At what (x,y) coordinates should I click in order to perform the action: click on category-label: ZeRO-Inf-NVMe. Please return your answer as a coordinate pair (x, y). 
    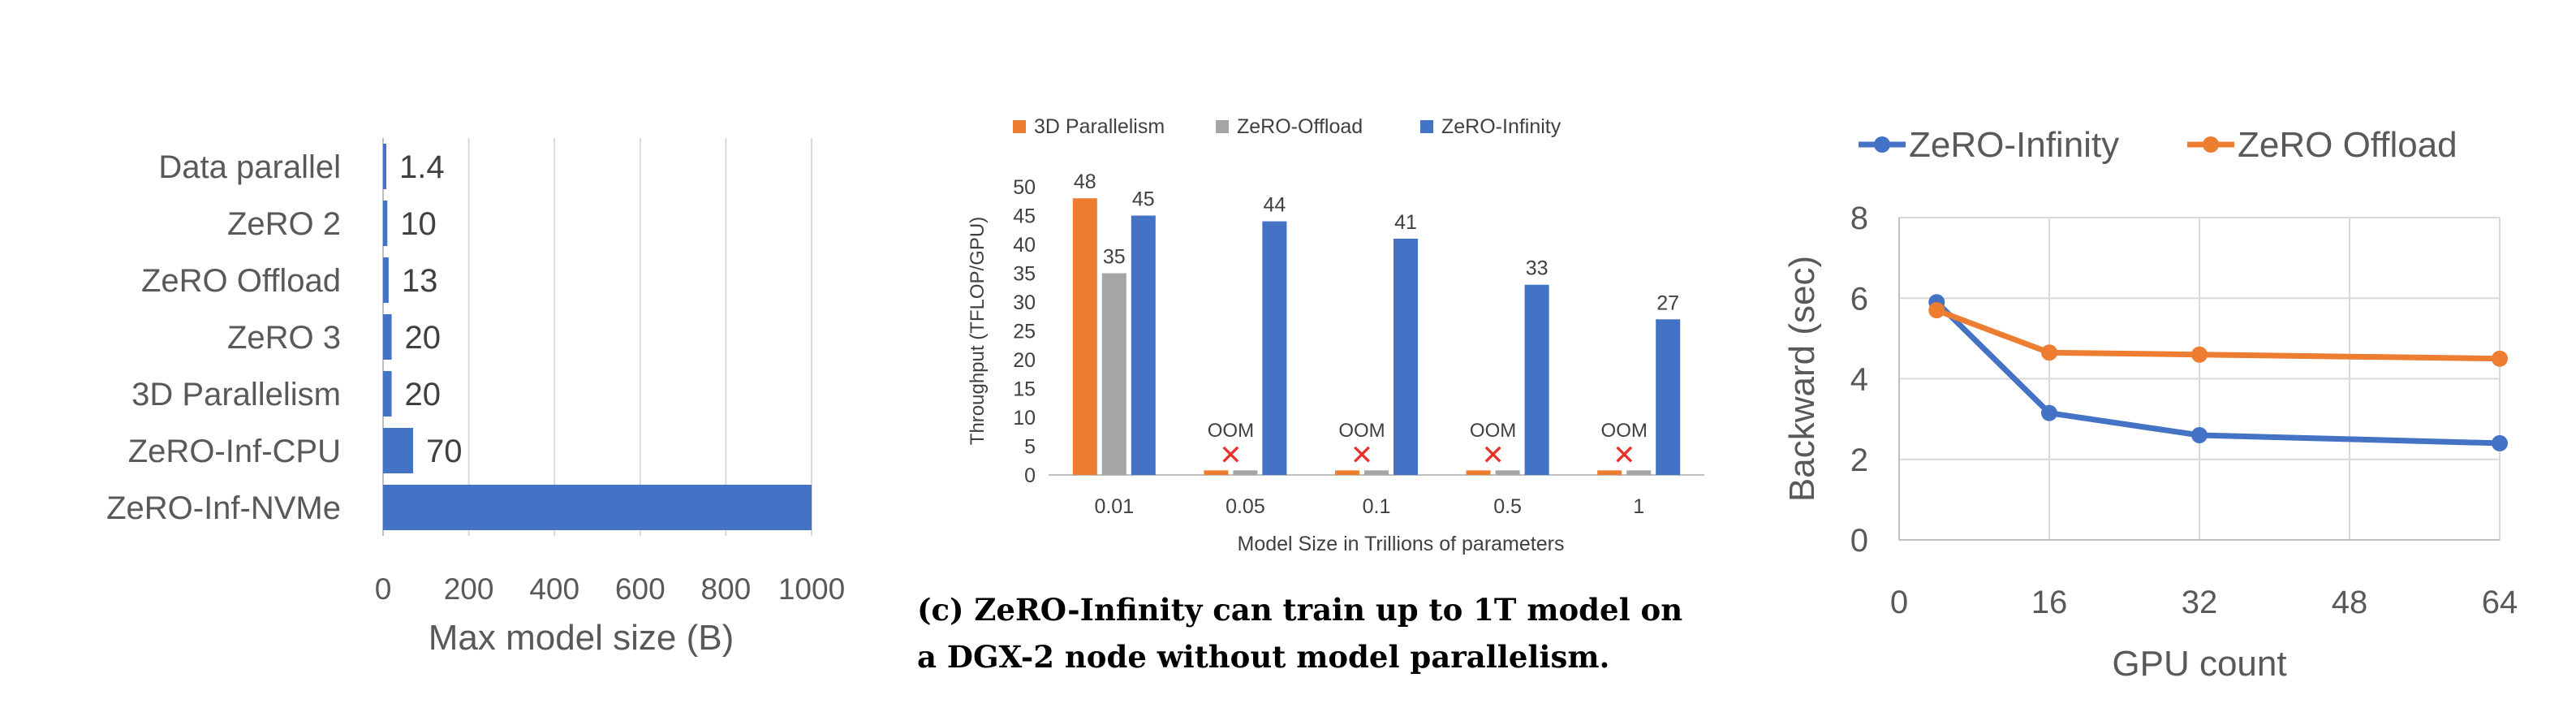
    Looking at the image, I should click on (224, 508).